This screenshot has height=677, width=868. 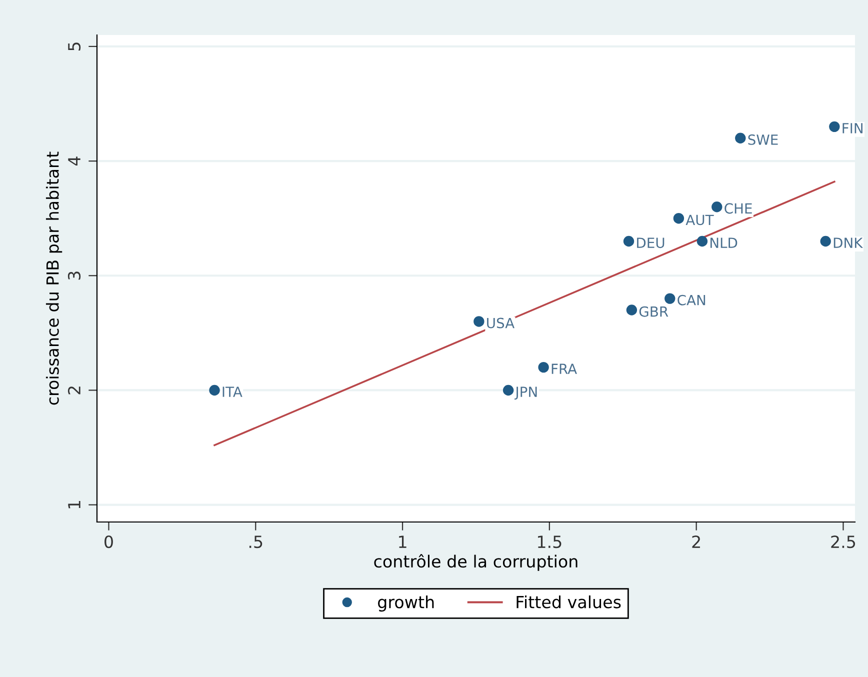 I want to click on x-tick-label: 1, so click(x=402, y=542).